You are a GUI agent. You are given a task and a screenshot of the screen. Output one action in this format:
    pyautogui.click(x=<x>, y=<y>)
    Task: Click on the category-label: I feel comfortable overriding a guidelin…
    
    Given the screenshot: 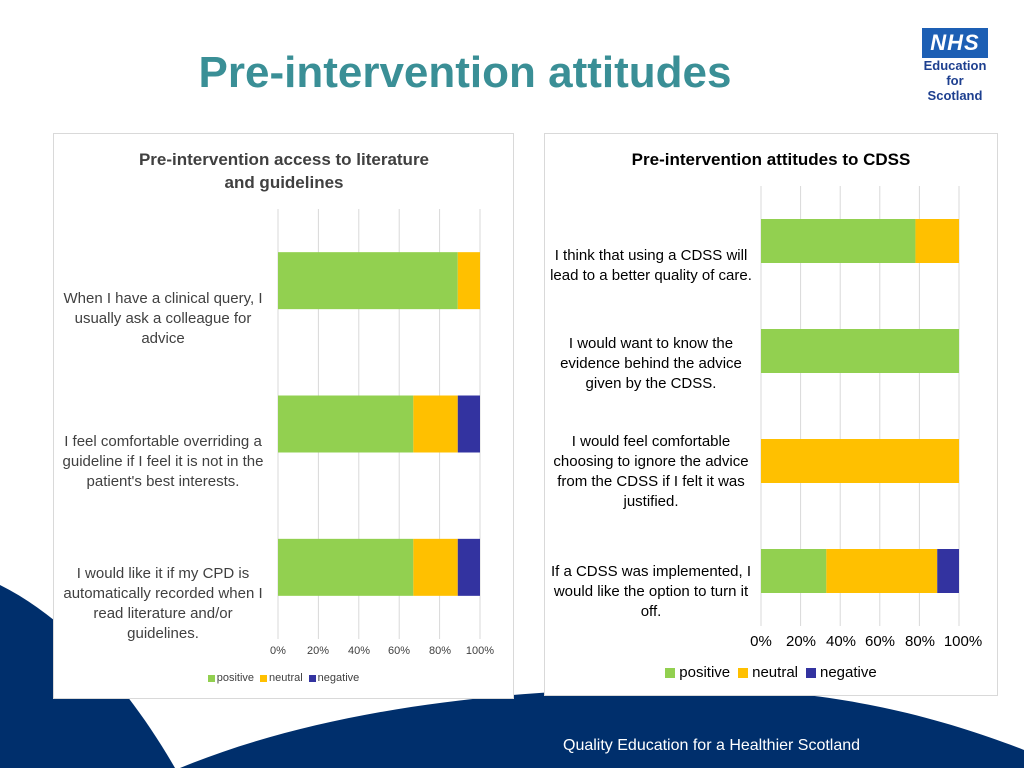 What is the action you would take?
    pyautogui.click(x=163, y=461)
    